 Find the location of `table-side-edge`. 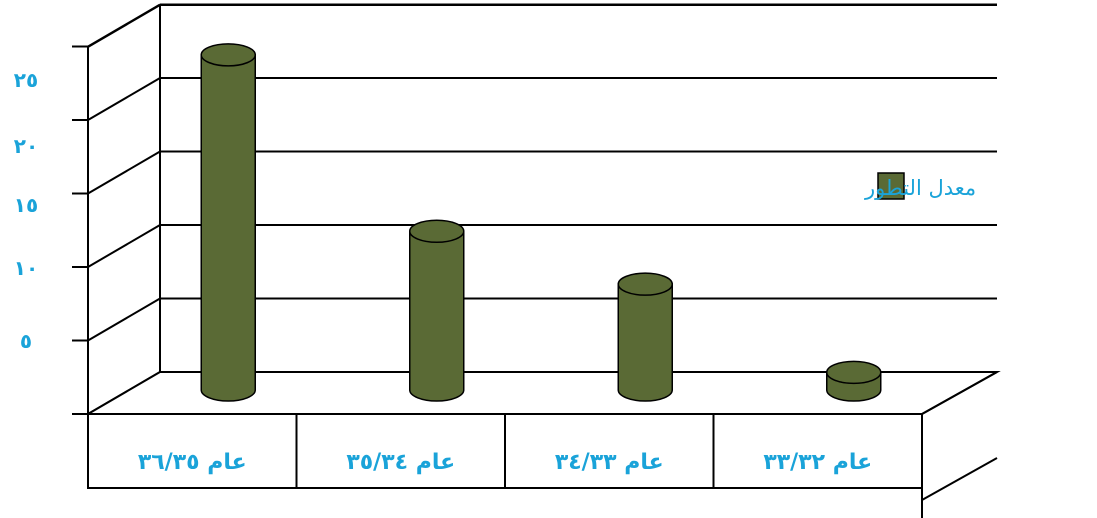

table-side-edge is located at coordinates (959, 479).